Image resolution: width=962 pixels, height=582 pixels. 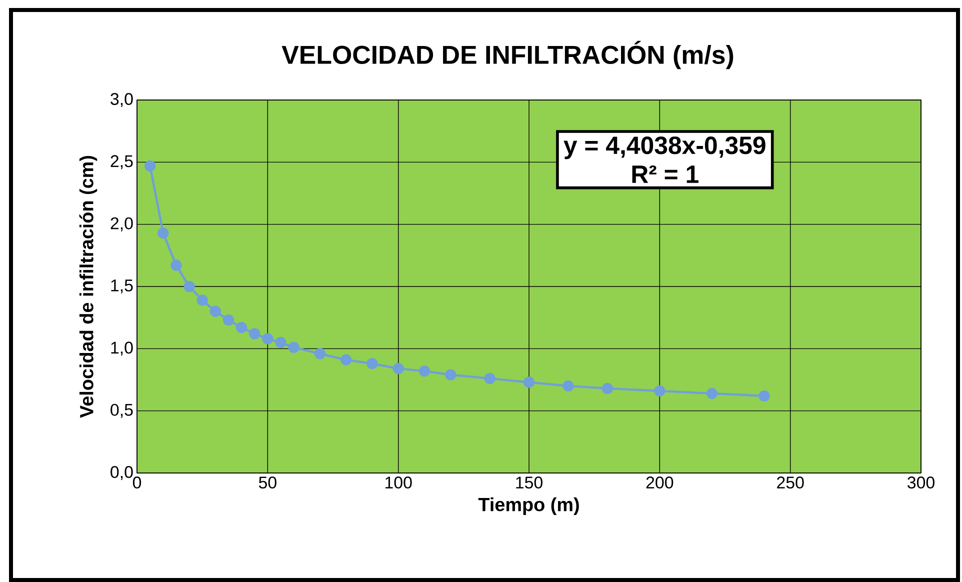 What do you see at coordinates (137, 482) in the screenshot?
I see `x-tick-label: 0` at bounding box center [137, 482].